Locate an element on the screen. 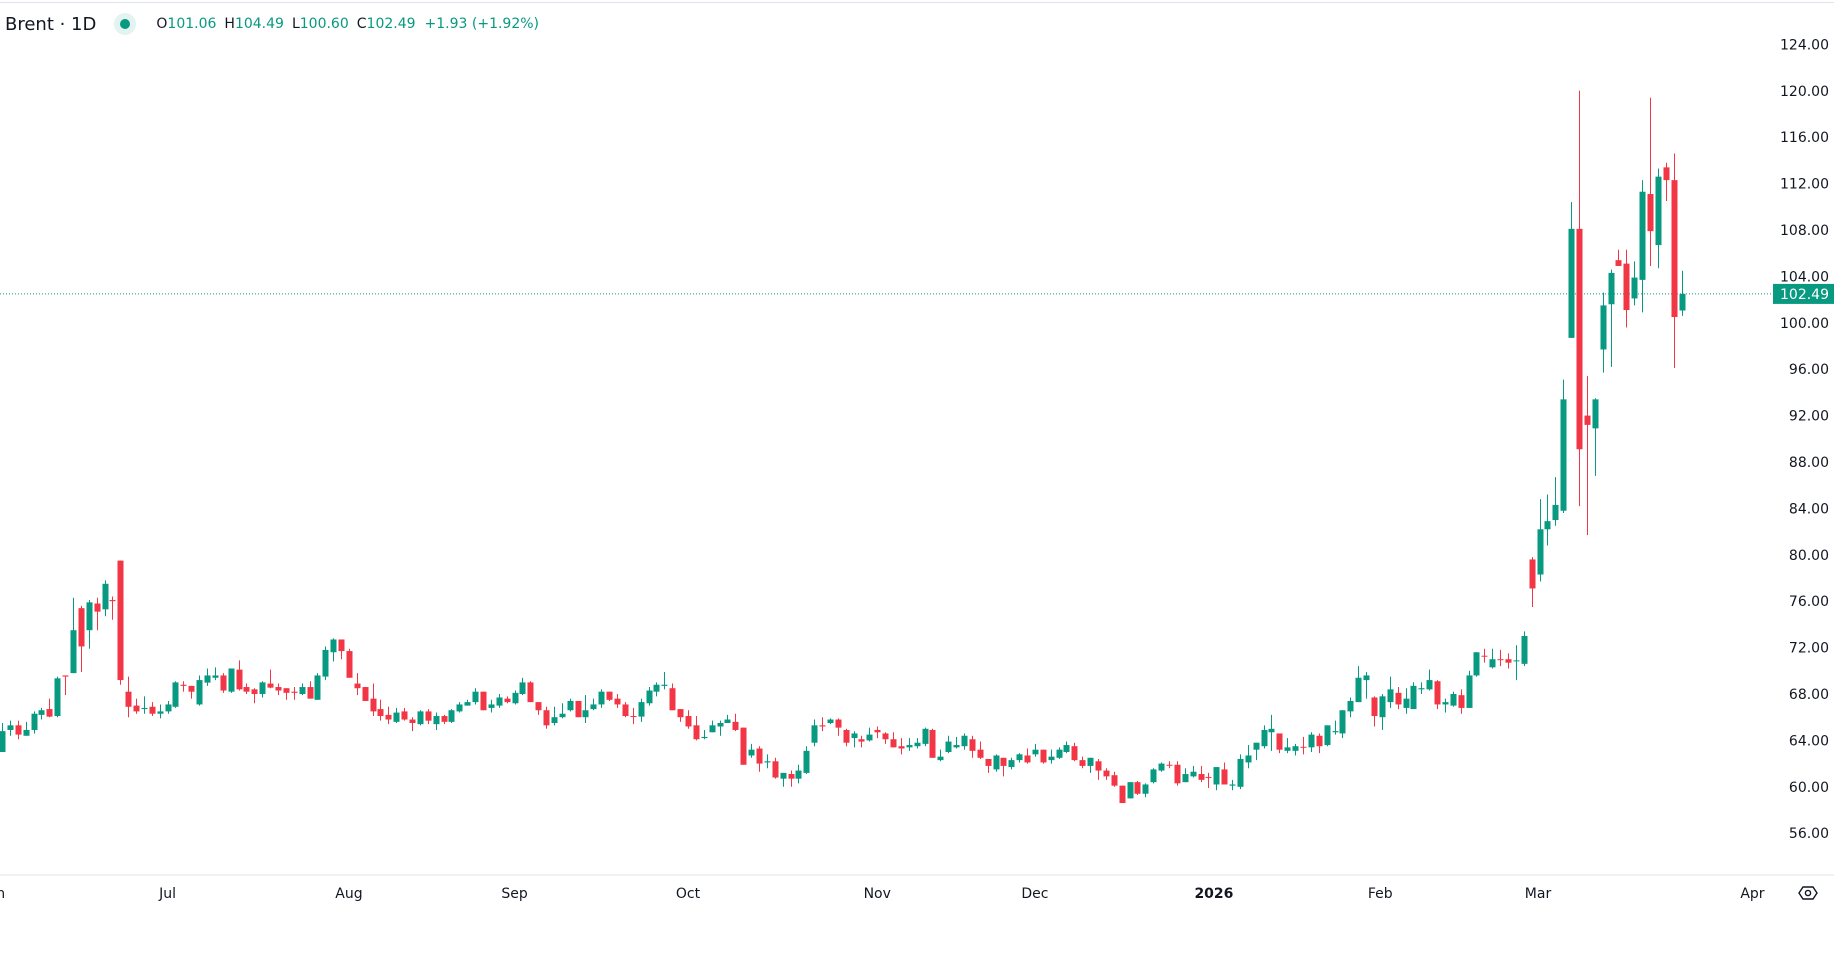 The image size is (1834, 962). symbol-title: Brent · 1D is located at coordinates (51, 24).